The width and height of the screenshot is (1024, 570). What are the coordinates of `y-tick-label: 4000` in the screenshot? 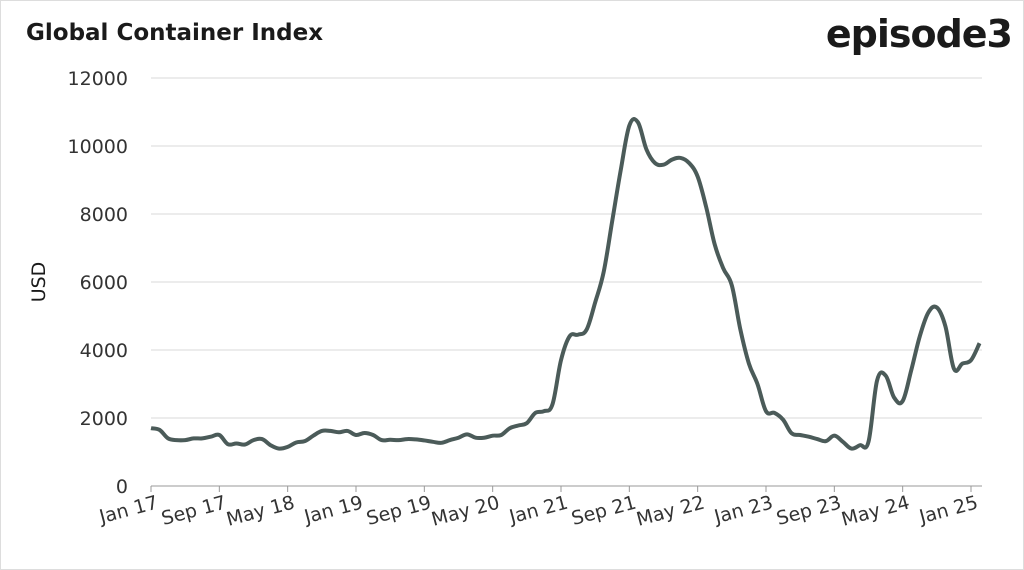 It's located at (104, 351).